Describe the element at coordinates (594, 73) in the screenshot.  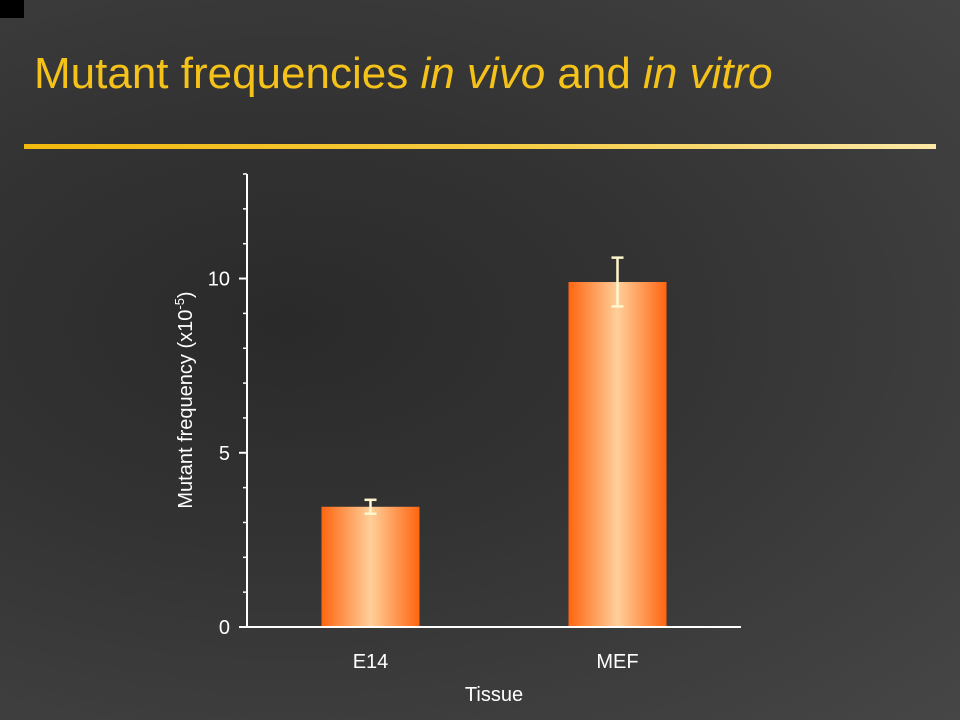
I see `title-text-2: and` at that location.